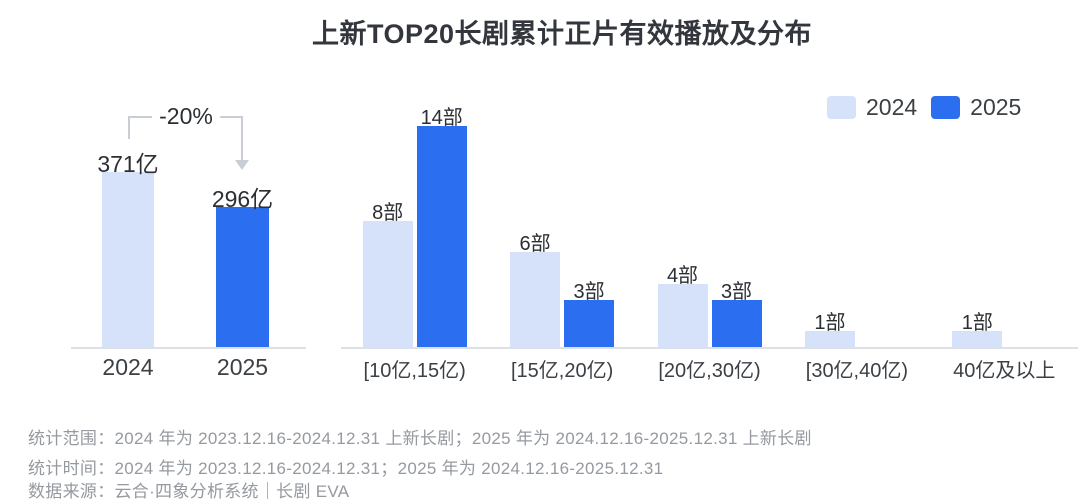 The image size is (1080, 504). Describe the element at coordinates (441, 118) in the screenshot. I see `bar-value-label: 14部` at that location.